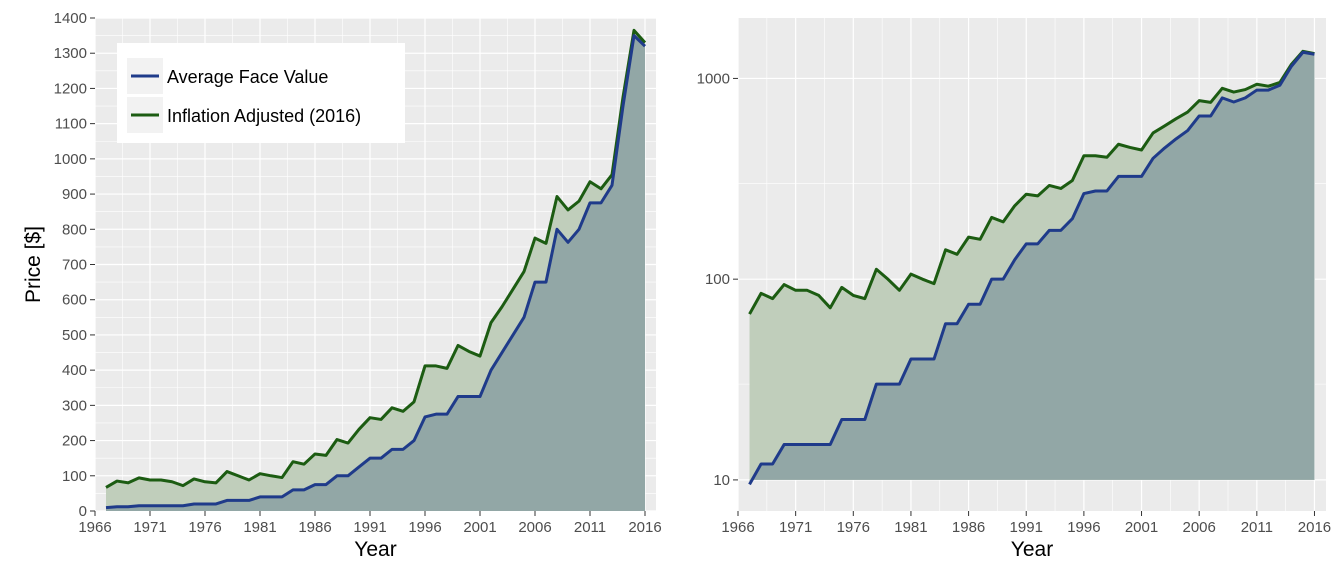 Image resolution: width=1344 pixels, height=581 pixels. I want to click on y-tick-label: 300, so click(74, 405).